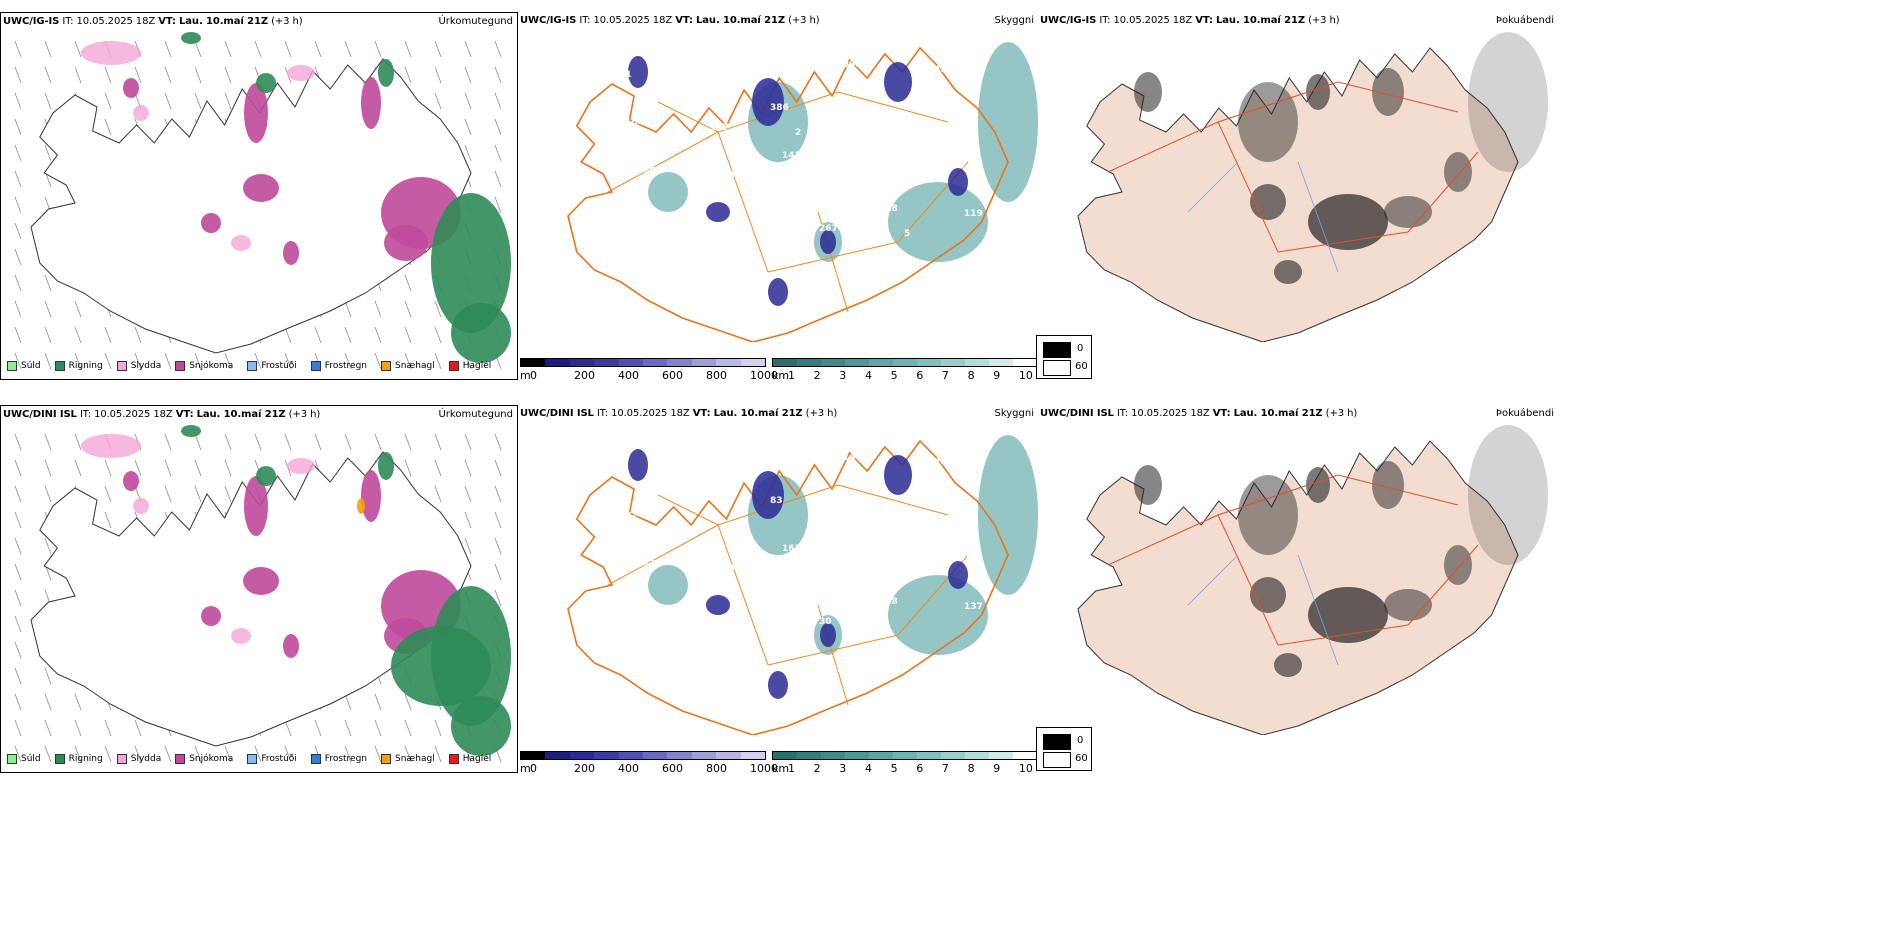 This screenshot has height=950, width=1900. I want to click on legend-item: Frostregn, so click(338, 366).